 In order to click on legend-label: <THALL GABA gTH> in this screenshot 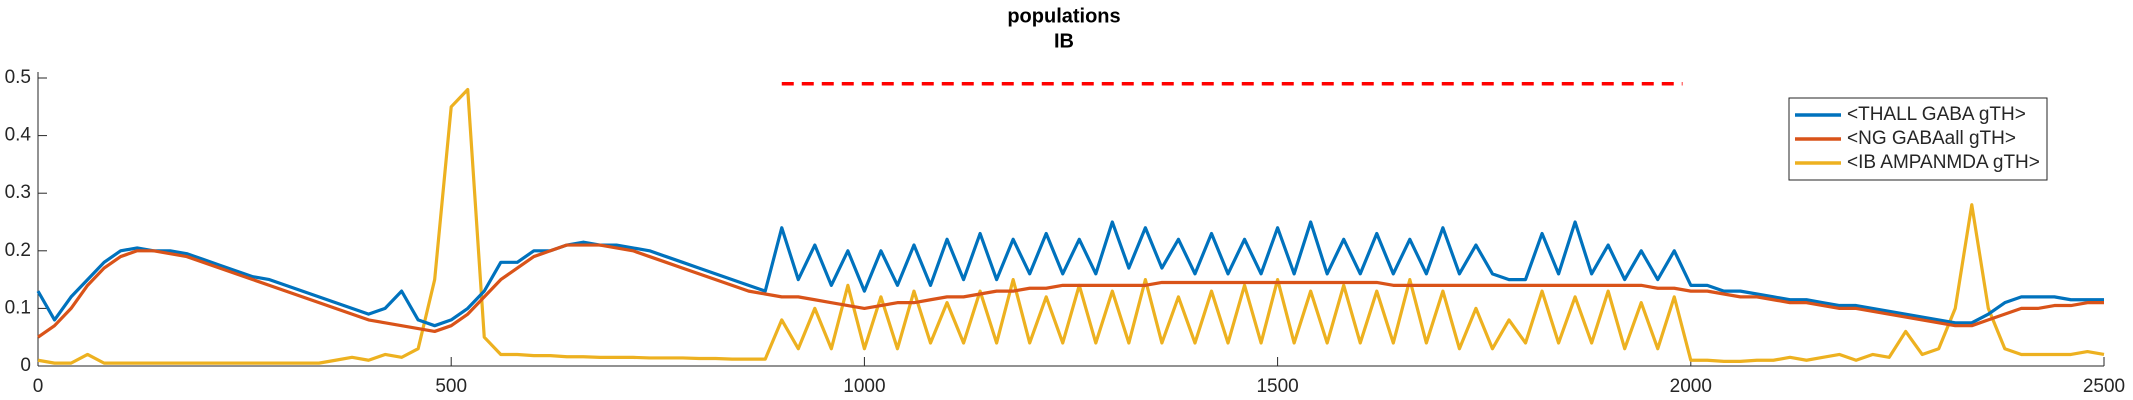, I will do `click(1936, 114)`.